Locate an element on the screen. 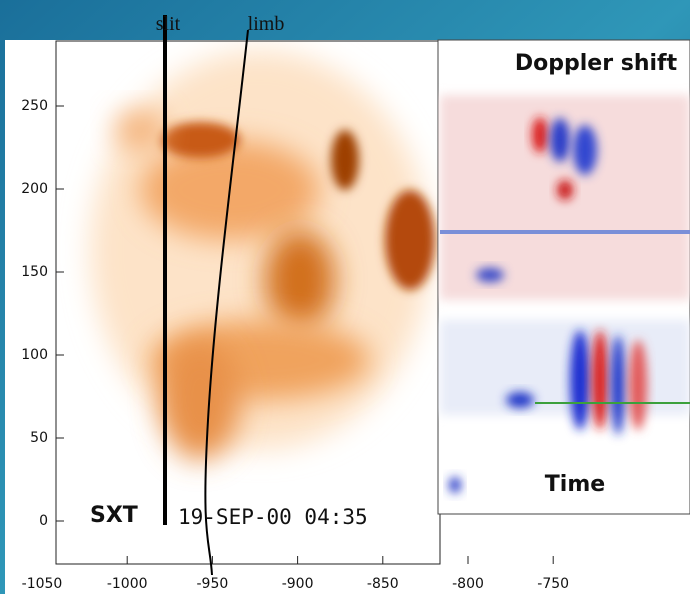  y-tick-label: 250 is located at coordinates (34, 106).